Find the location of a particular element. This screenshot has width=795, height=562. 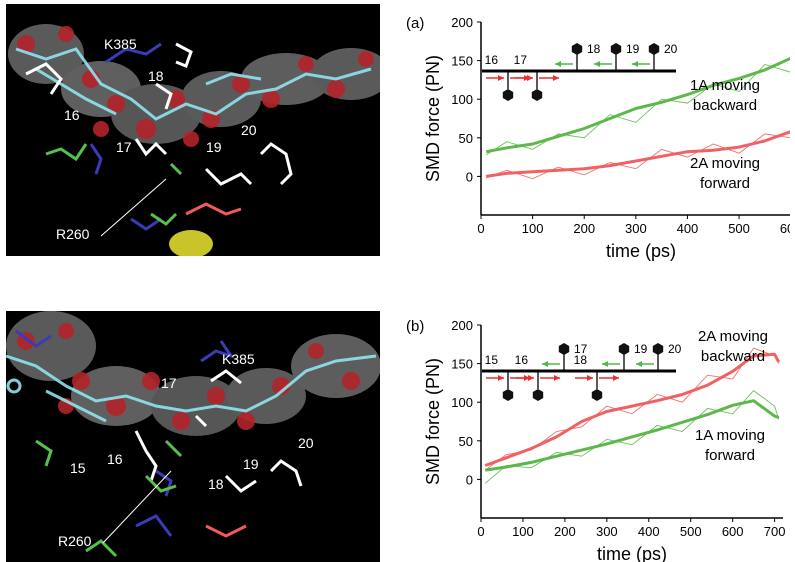

label-residue-17-b: 17 is located at coordinates (169, 383).